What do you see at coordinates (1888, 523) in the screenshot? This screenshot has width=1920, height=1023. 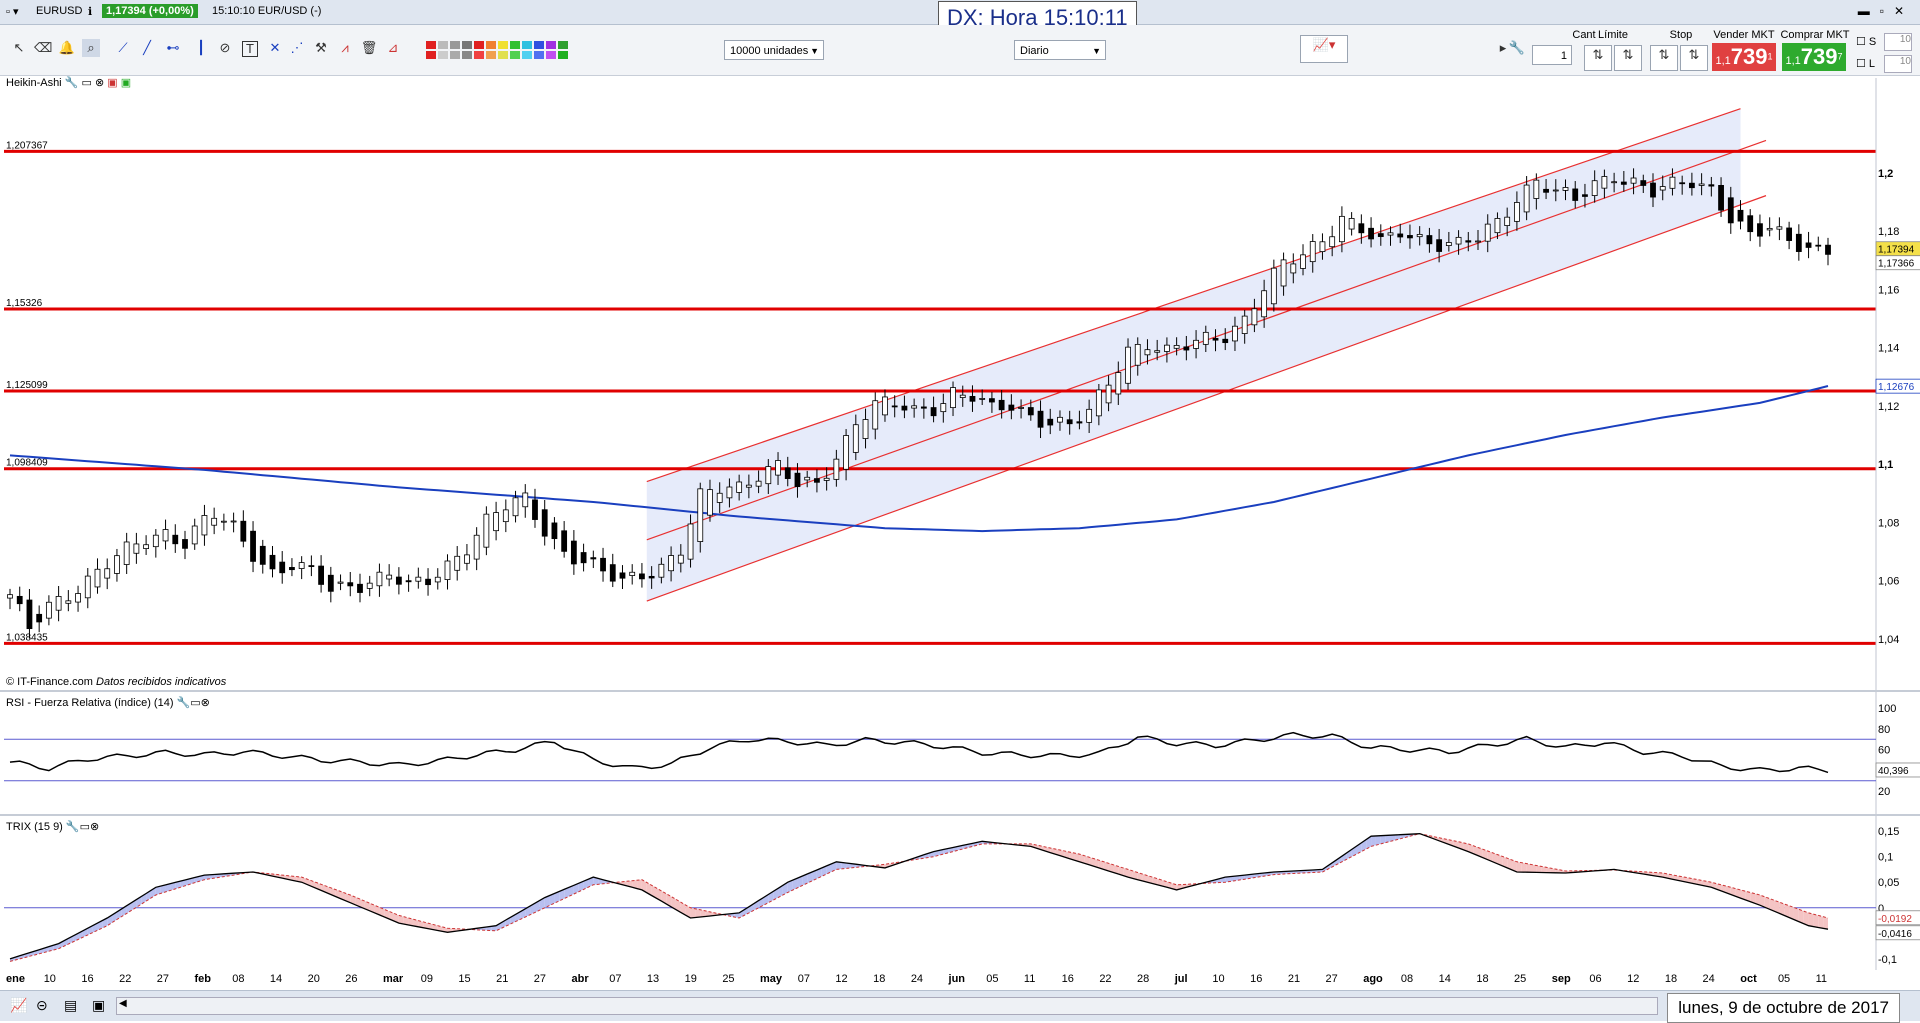 I see `price-tick-label: 1,08` at bounding box center [1888, 523].